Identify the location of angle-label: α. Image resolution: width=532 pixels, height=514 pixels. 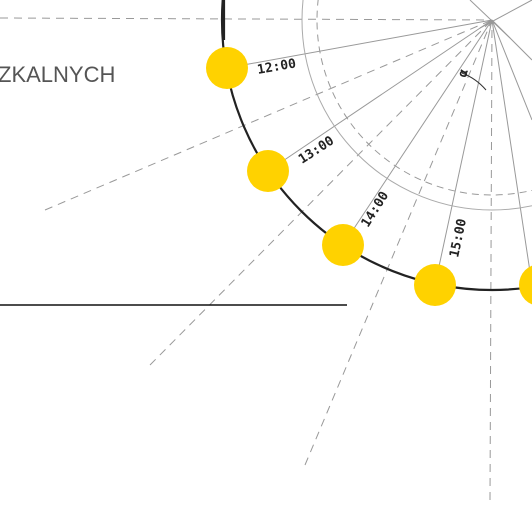
(463, 73).